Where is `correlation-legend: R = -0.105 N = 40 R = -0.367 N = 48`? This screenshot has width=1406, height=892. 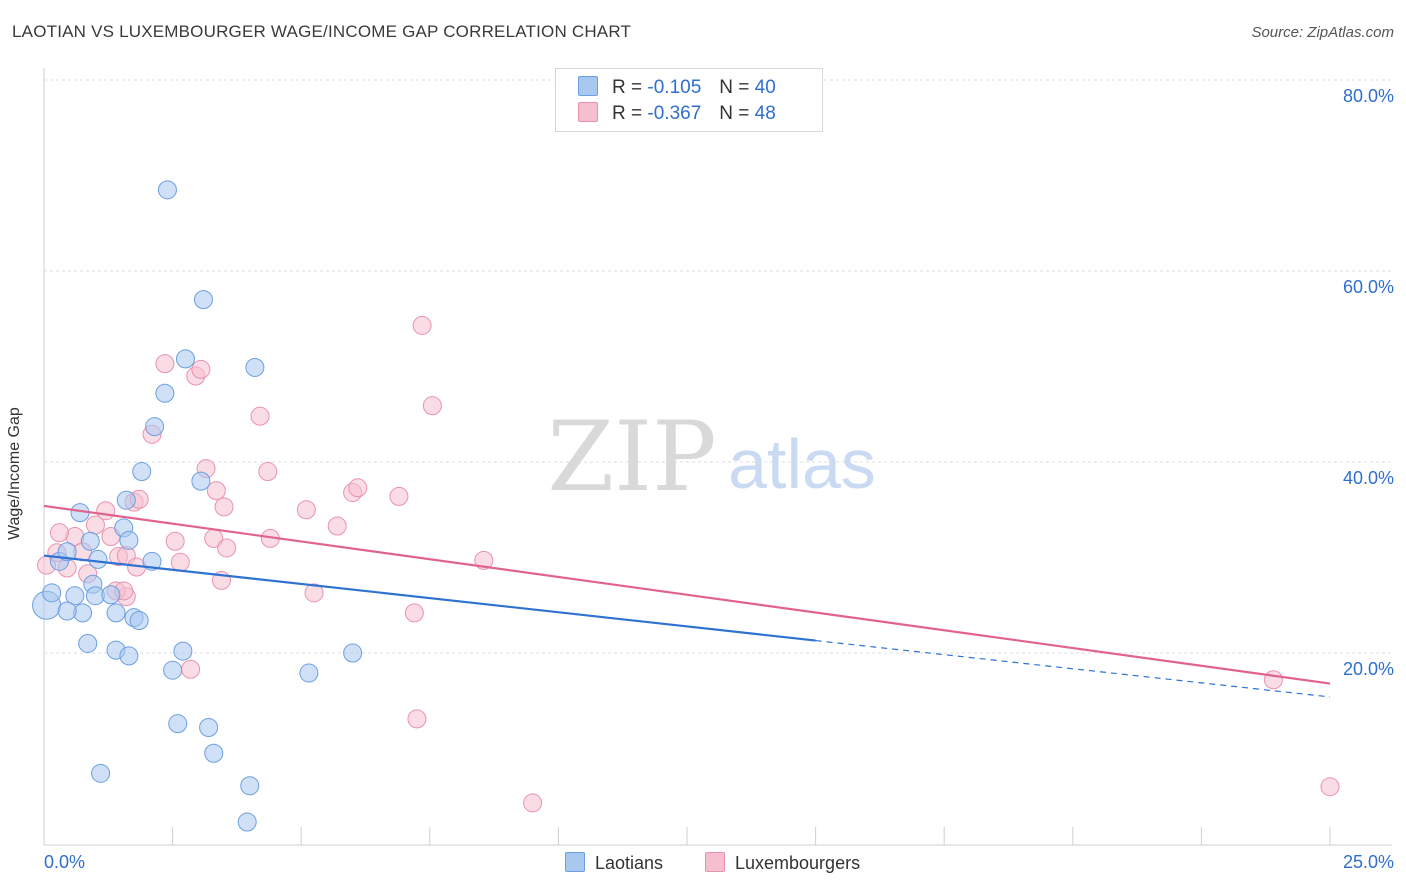 correlation-legend: R = -0.105 N = 40 R = -0.367 N = 48 is located at coordinates (689, 100).